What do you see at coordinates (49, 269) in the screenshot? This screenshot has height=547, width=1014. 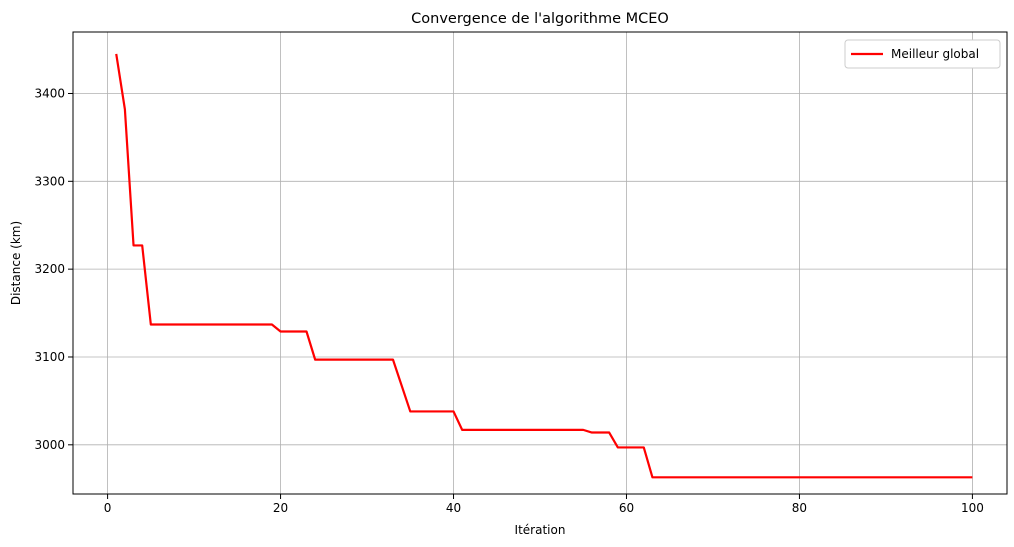 I see `y-tick-label: 3200` at bounding box center [49, 269].